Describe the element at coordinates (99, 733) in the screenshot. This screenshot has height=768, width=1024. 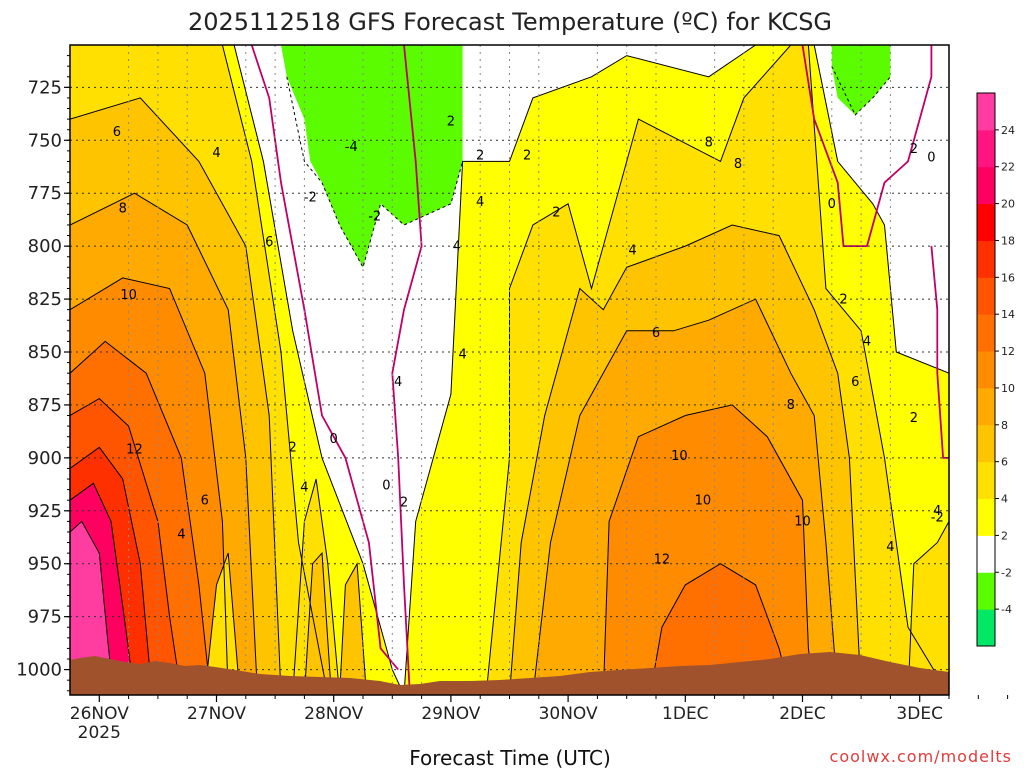
I see `x-year-label: 2025` at that location.